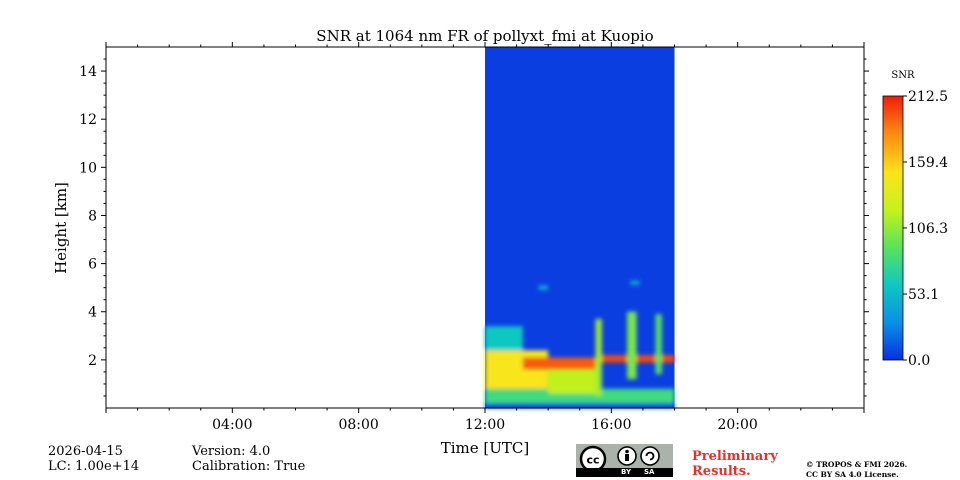 The width and height of the screenshot is (960, 480). I want to click on cc-license-badge: cc BY SA, so click(624, 460).